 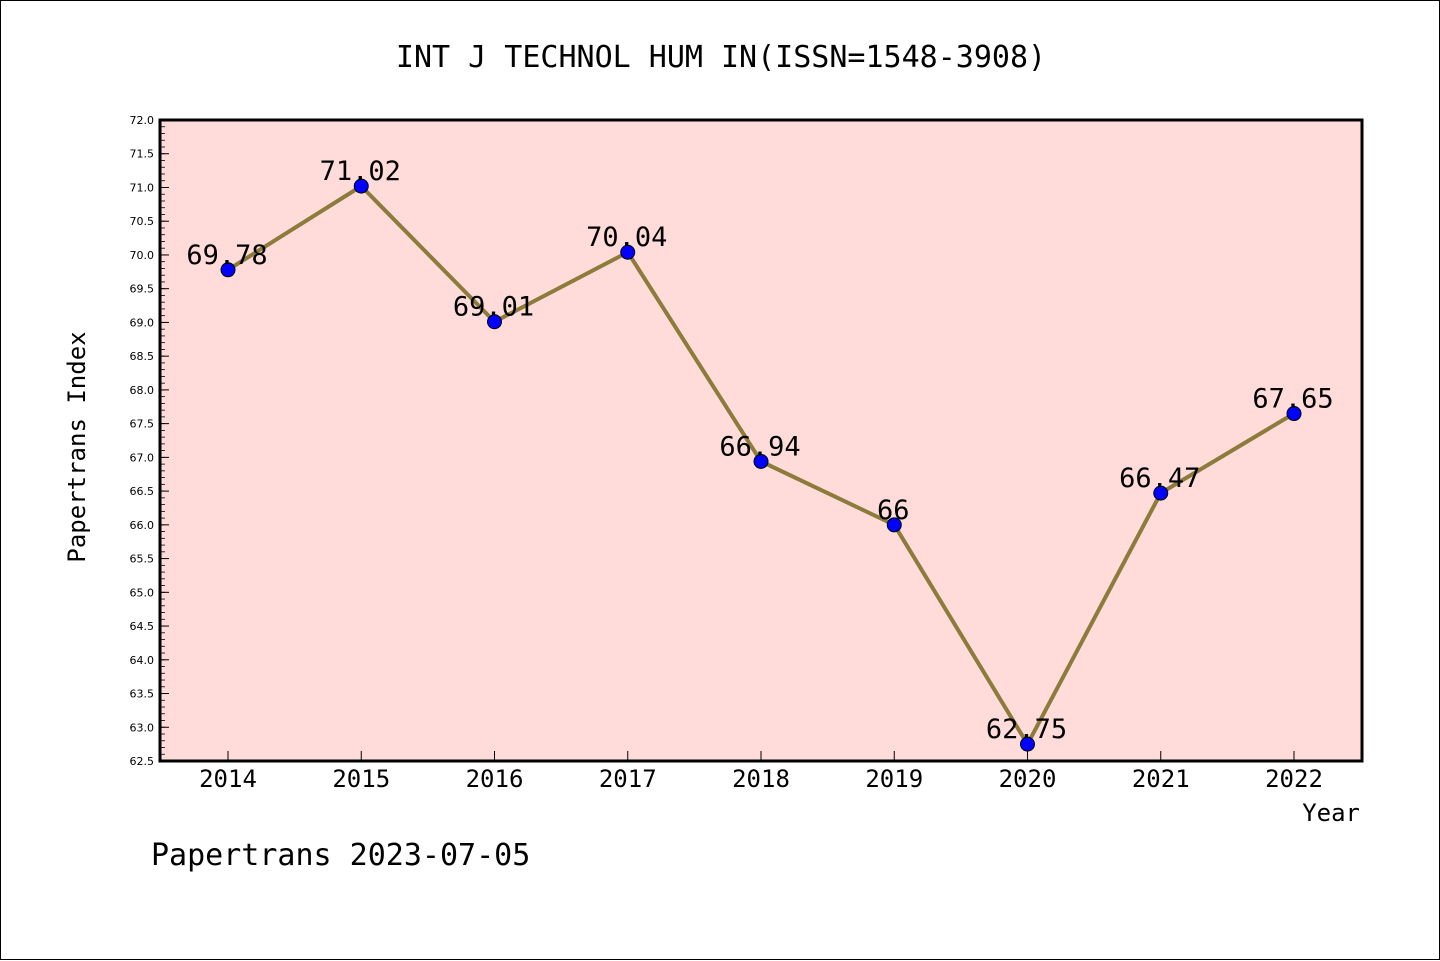 What do you see at coordinates (142, 322) in the screenshot?
I see `y-tick-label: 69.0` at bounding box center [142, 322].